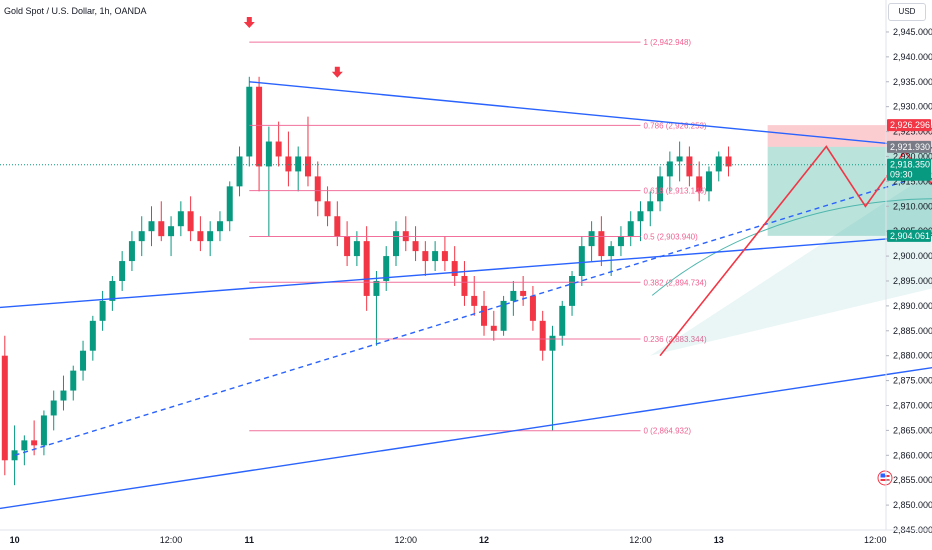 Image resolution: width=932 pixels, height=550 pixels. Describe the element at coordinates (75, 11) in the screenshot. I see `chart-title: Gold Spot / U.S. Dollar, 1h, OANDA` at that location.